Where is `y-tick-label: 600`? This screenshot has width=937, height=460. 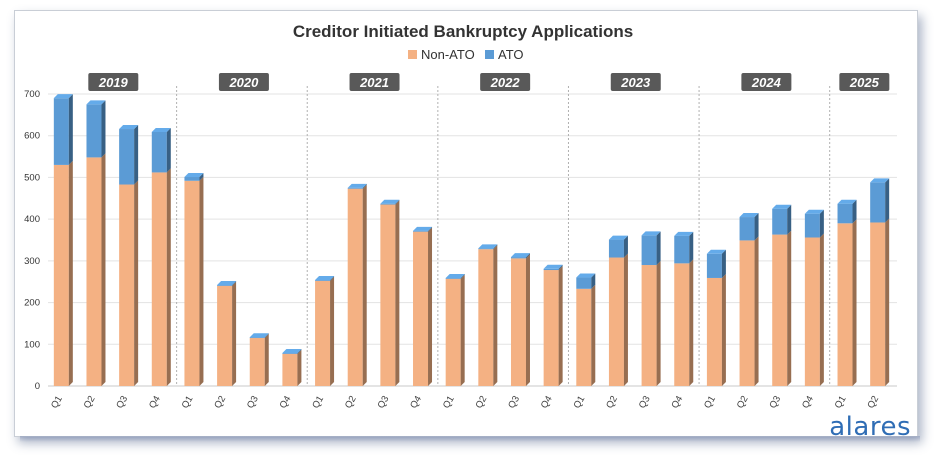 y-tick-label: 600 is located at coordinates (32, 136).